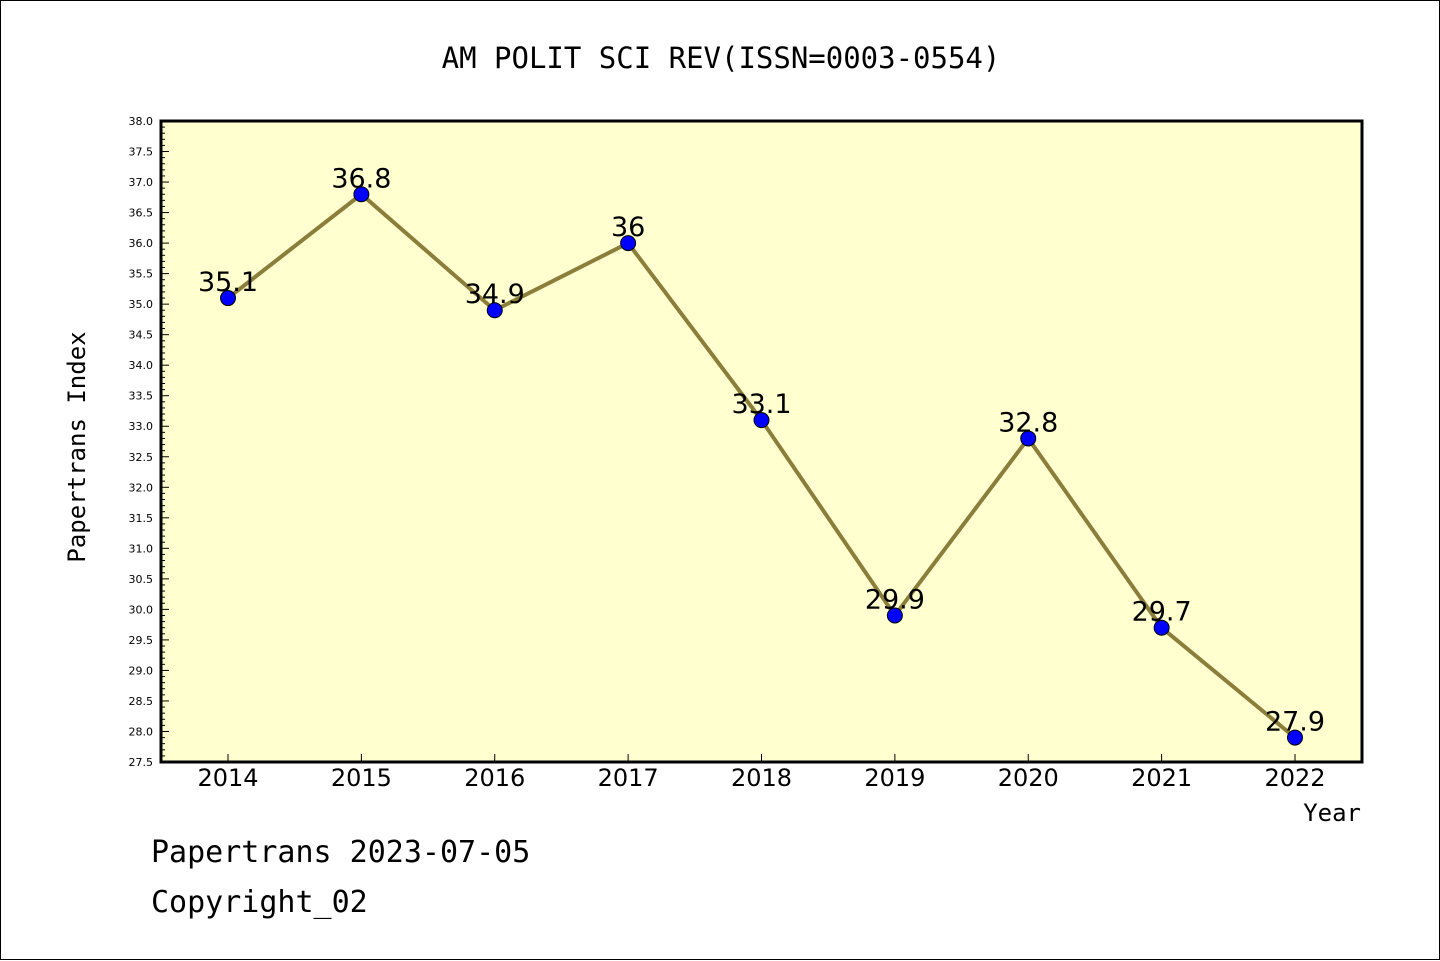  Describe the element at coordinates (494, 778) in the screenshot. I see `x-tick-label: 2016` at that location.